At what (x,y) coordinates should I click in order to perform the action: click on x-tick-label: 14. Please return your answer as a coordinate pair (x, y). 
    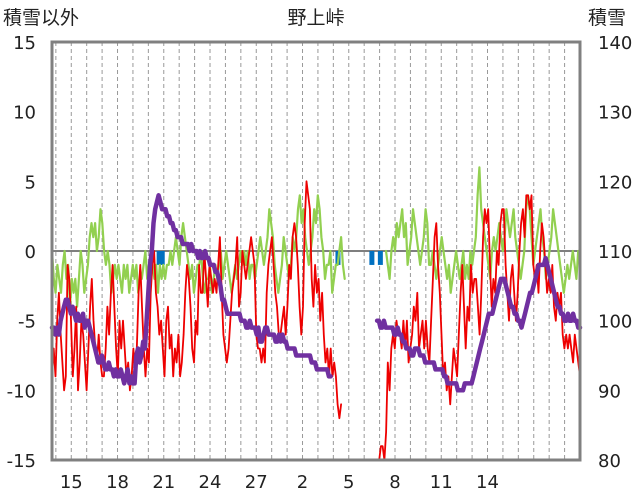
    Looking at the image, I should click on (487, 482).